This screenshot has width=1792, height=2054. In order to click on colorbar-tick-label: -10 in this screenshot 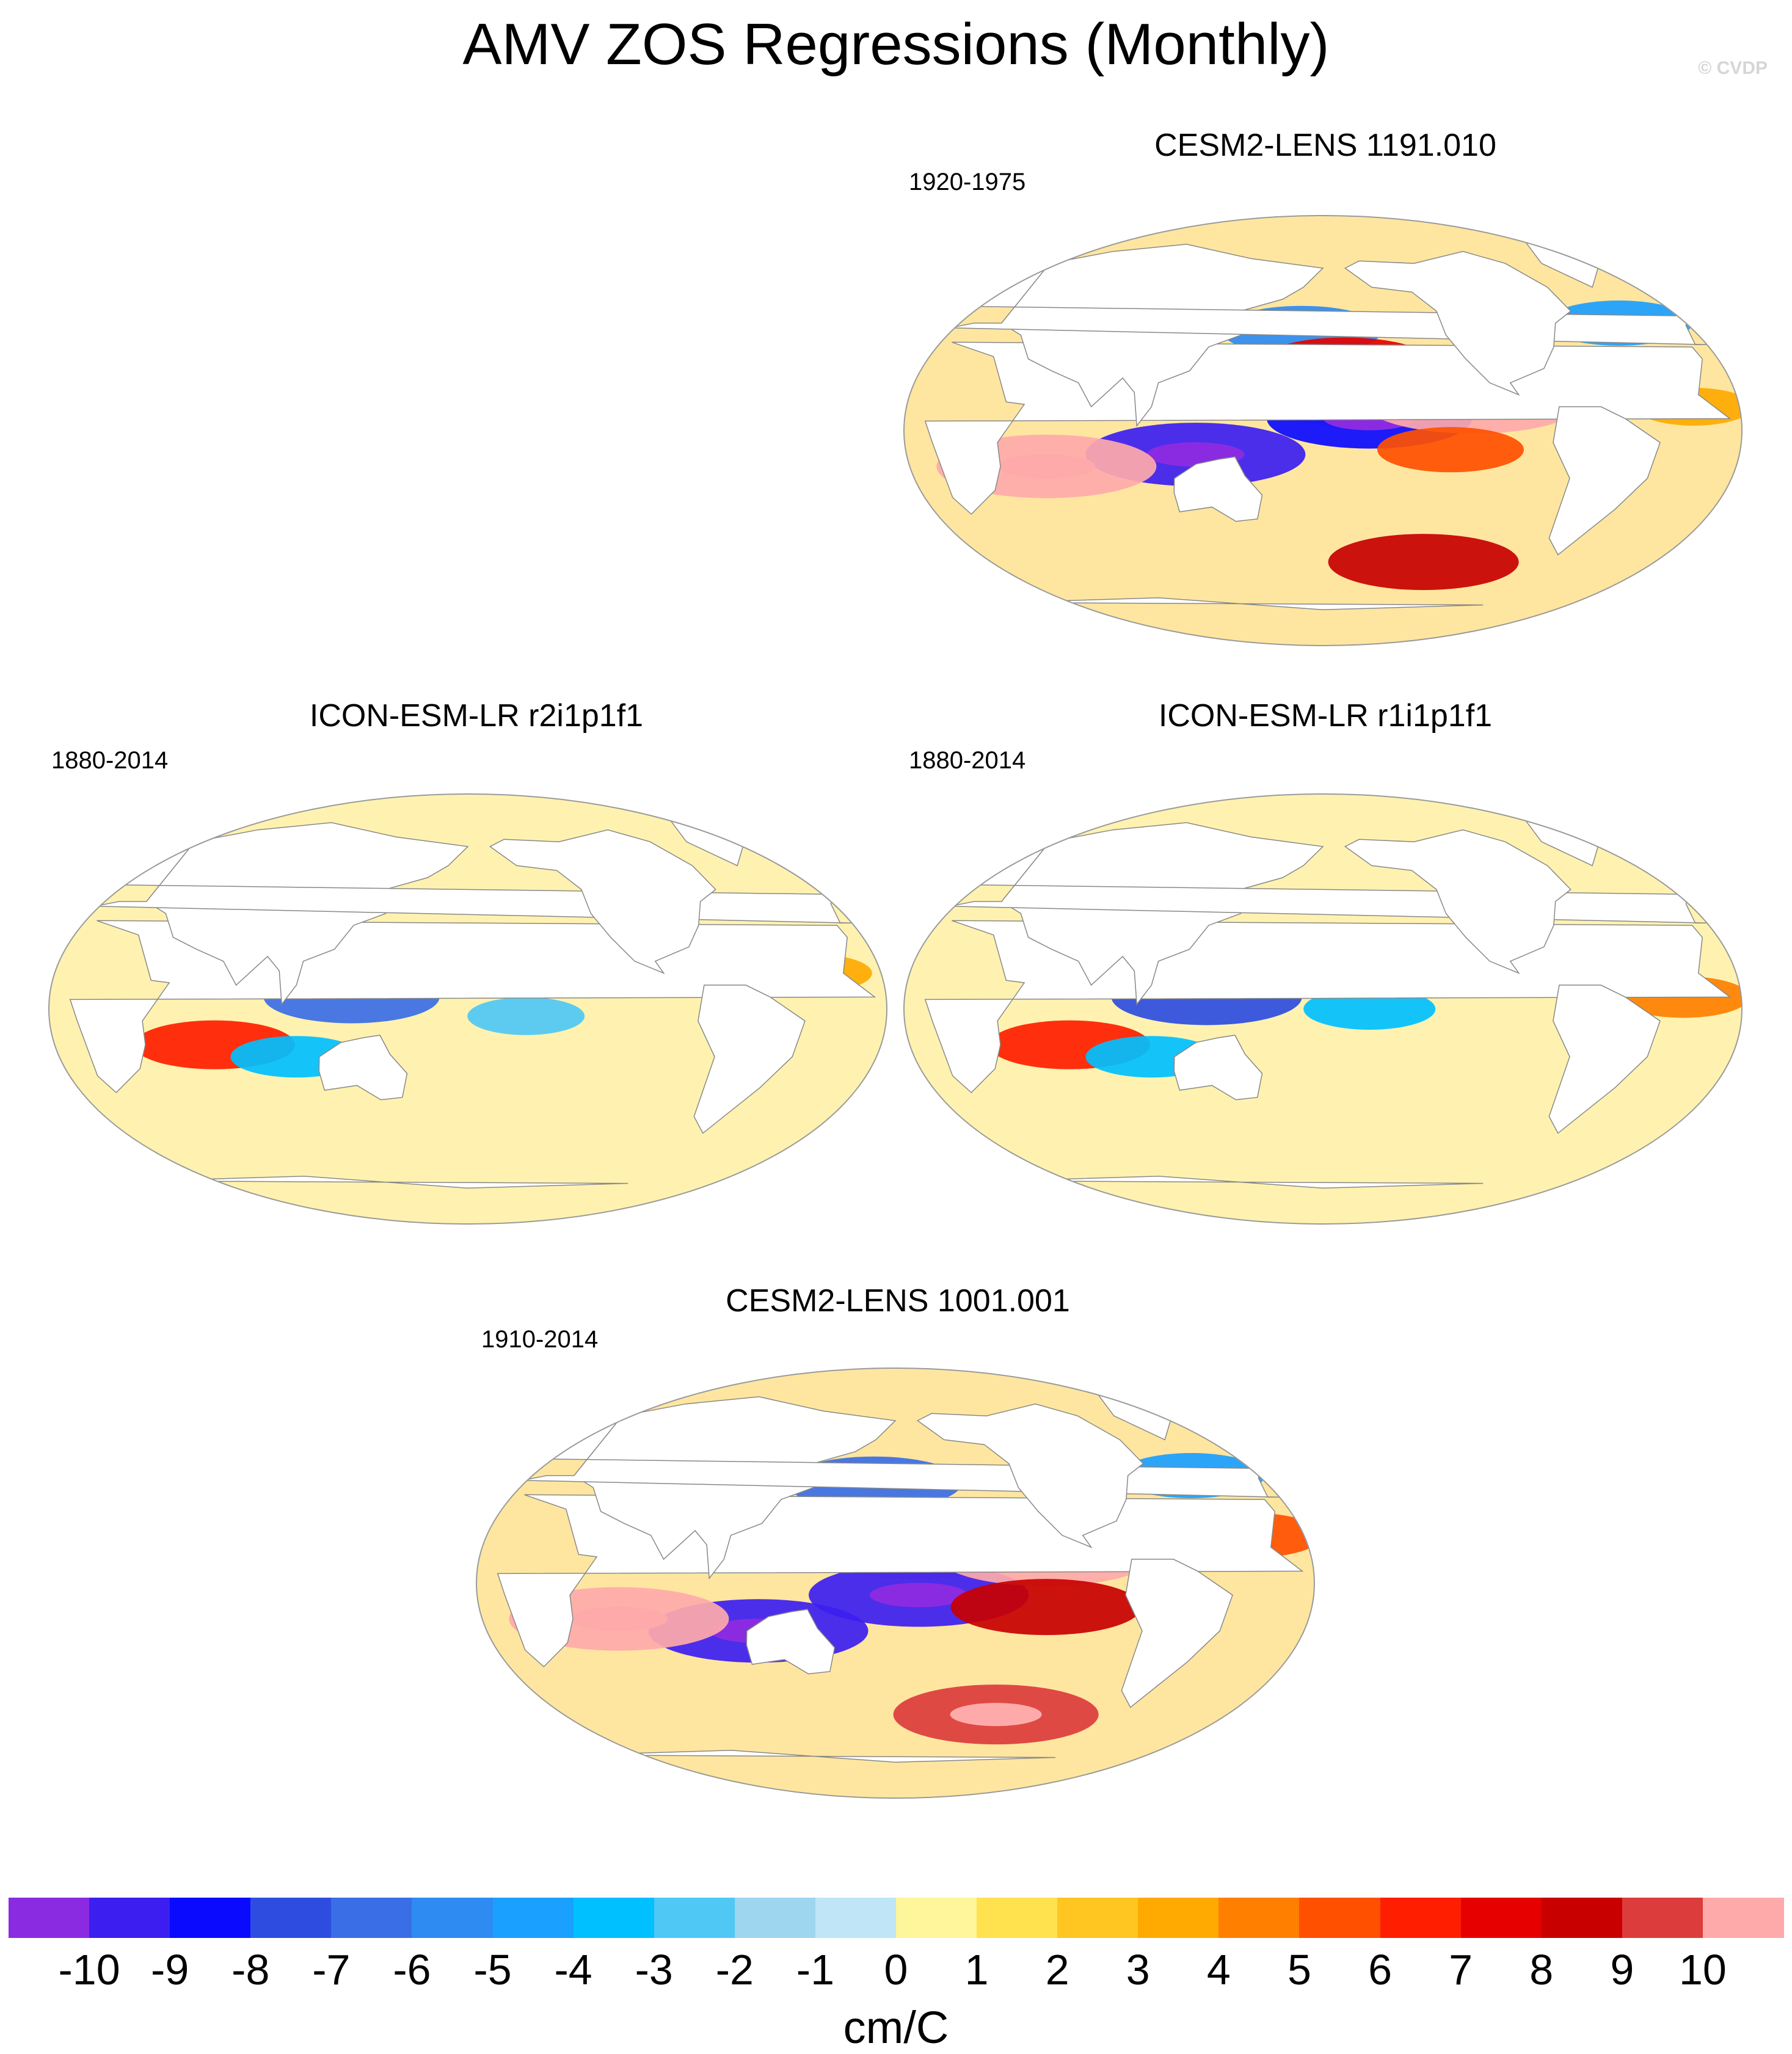, I will do `click(89, 1970)`.